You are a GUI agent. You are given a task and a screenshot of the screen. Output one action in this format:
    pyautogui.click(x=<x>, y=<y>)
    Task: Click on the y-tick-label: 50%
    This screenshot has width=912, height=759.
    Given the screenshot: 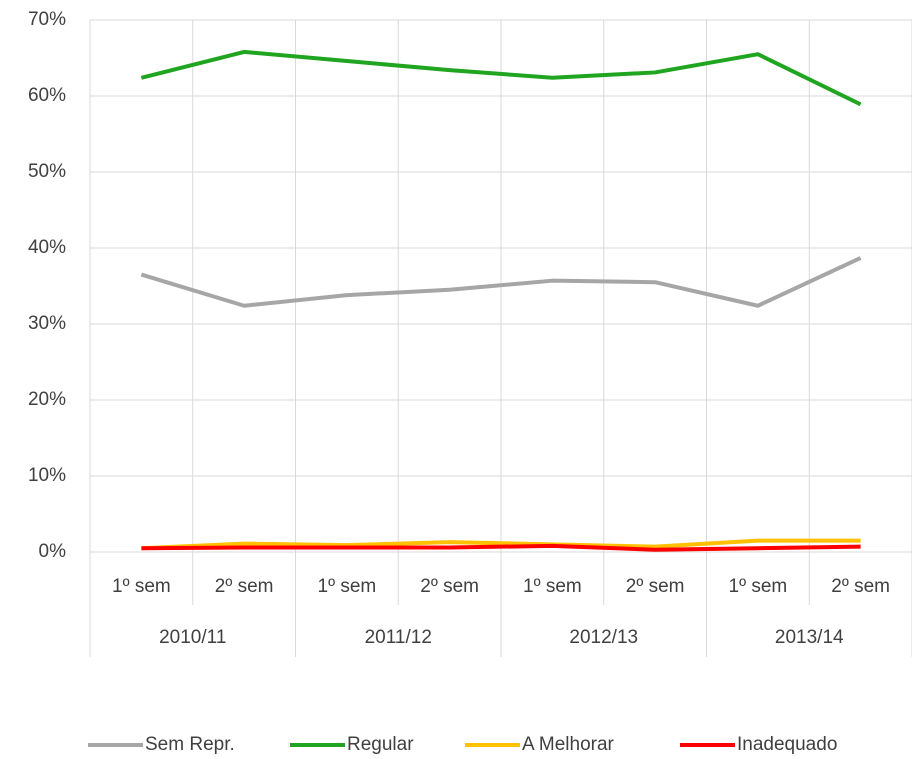 What is the action you would take?
    pyautogui.click(x=47, y=171)
    